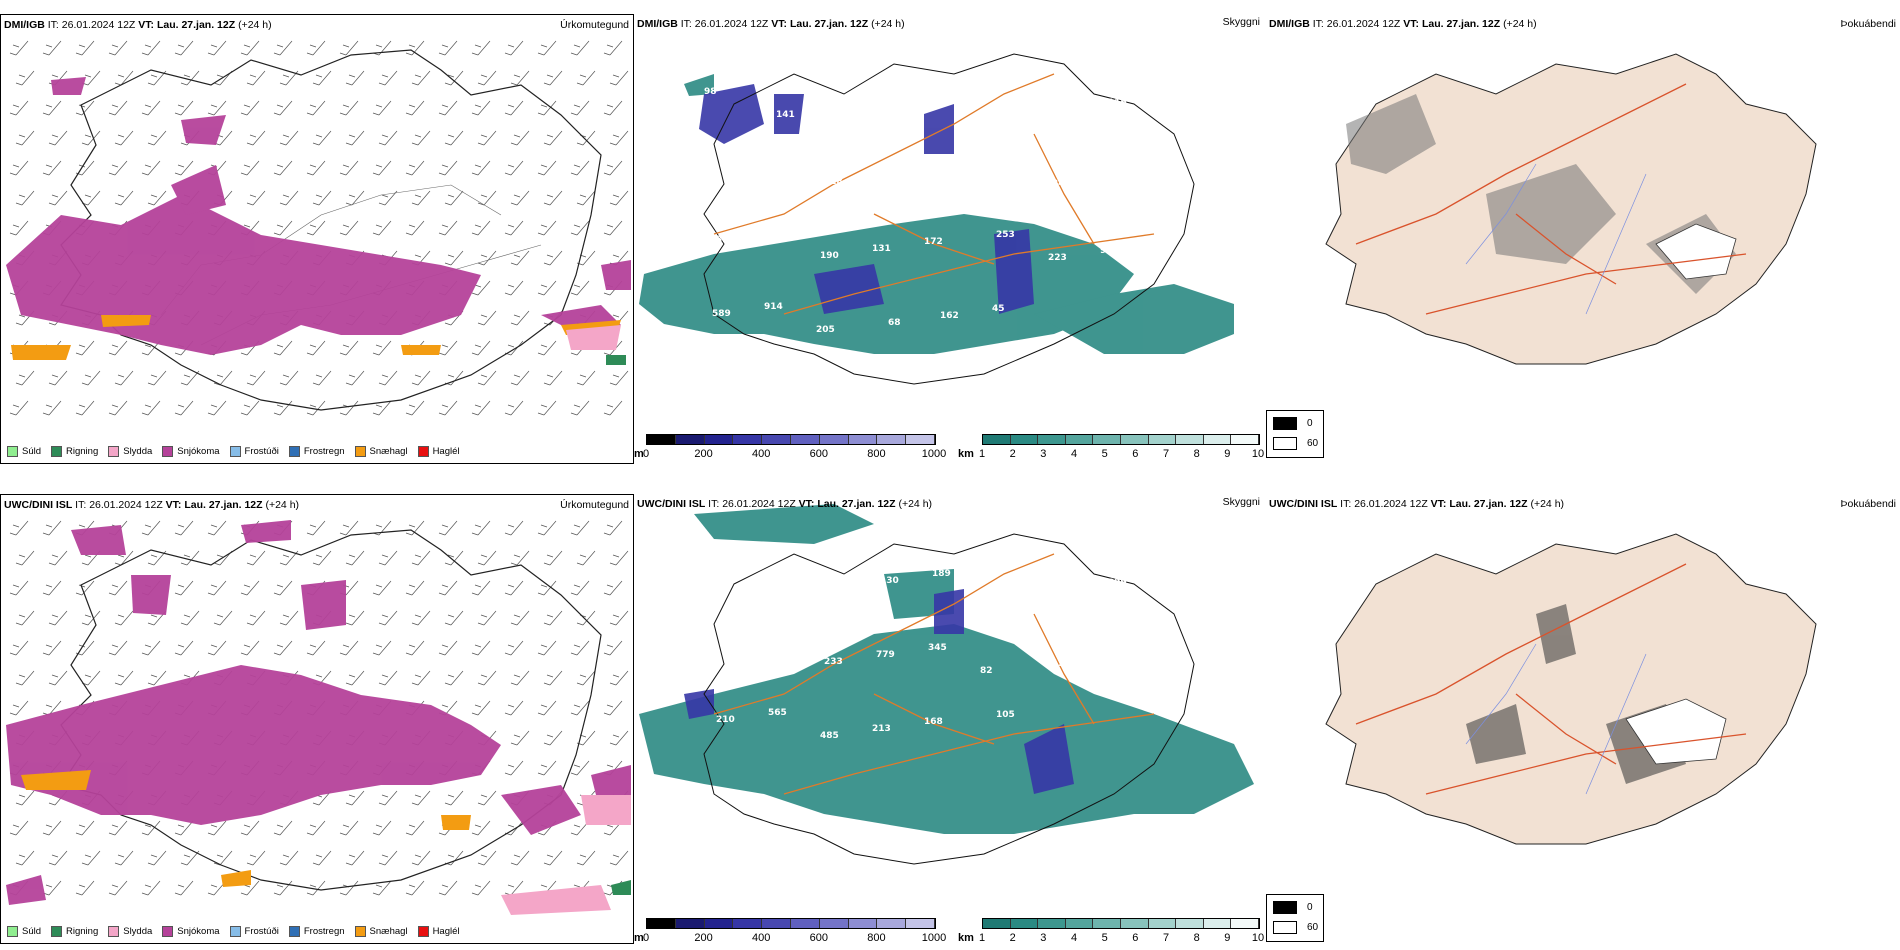 This screenshot has width=1900, height=950. I want to click on colorbar-tick: 1000, so click(934, 454).